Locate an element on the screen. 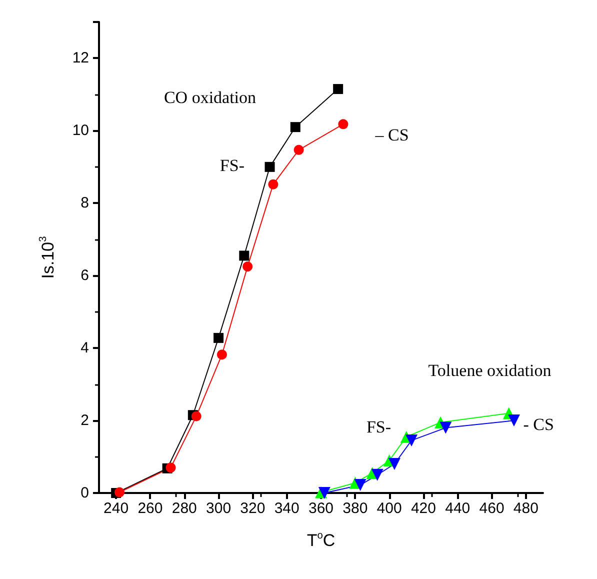  x-tick-label: 480 is located at coordinates (525, 508).